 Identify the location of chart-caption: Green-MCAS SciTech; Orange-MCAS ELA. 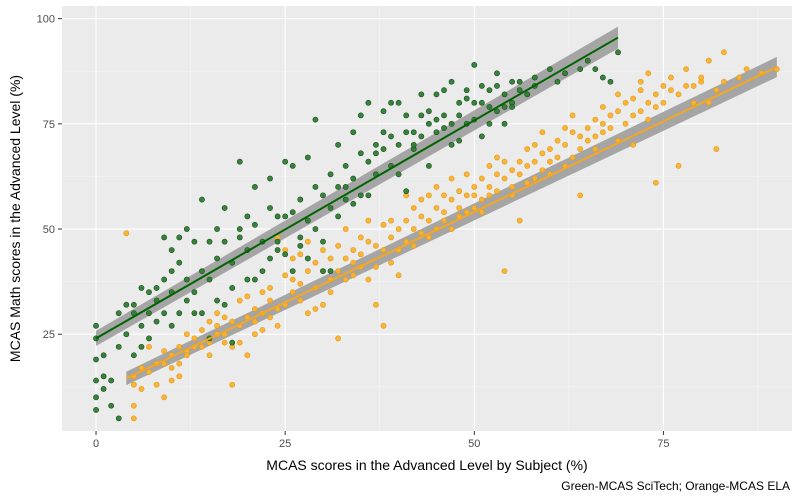
(675, 486).